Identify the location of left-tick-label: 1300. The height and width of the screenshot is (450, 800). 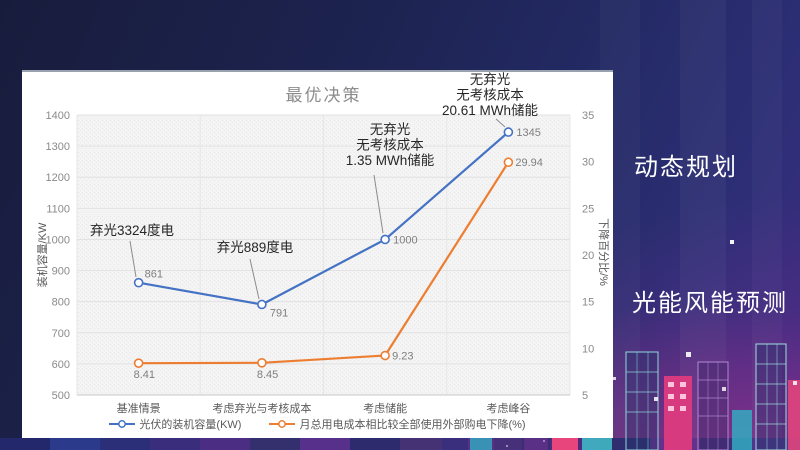
(58, 147).